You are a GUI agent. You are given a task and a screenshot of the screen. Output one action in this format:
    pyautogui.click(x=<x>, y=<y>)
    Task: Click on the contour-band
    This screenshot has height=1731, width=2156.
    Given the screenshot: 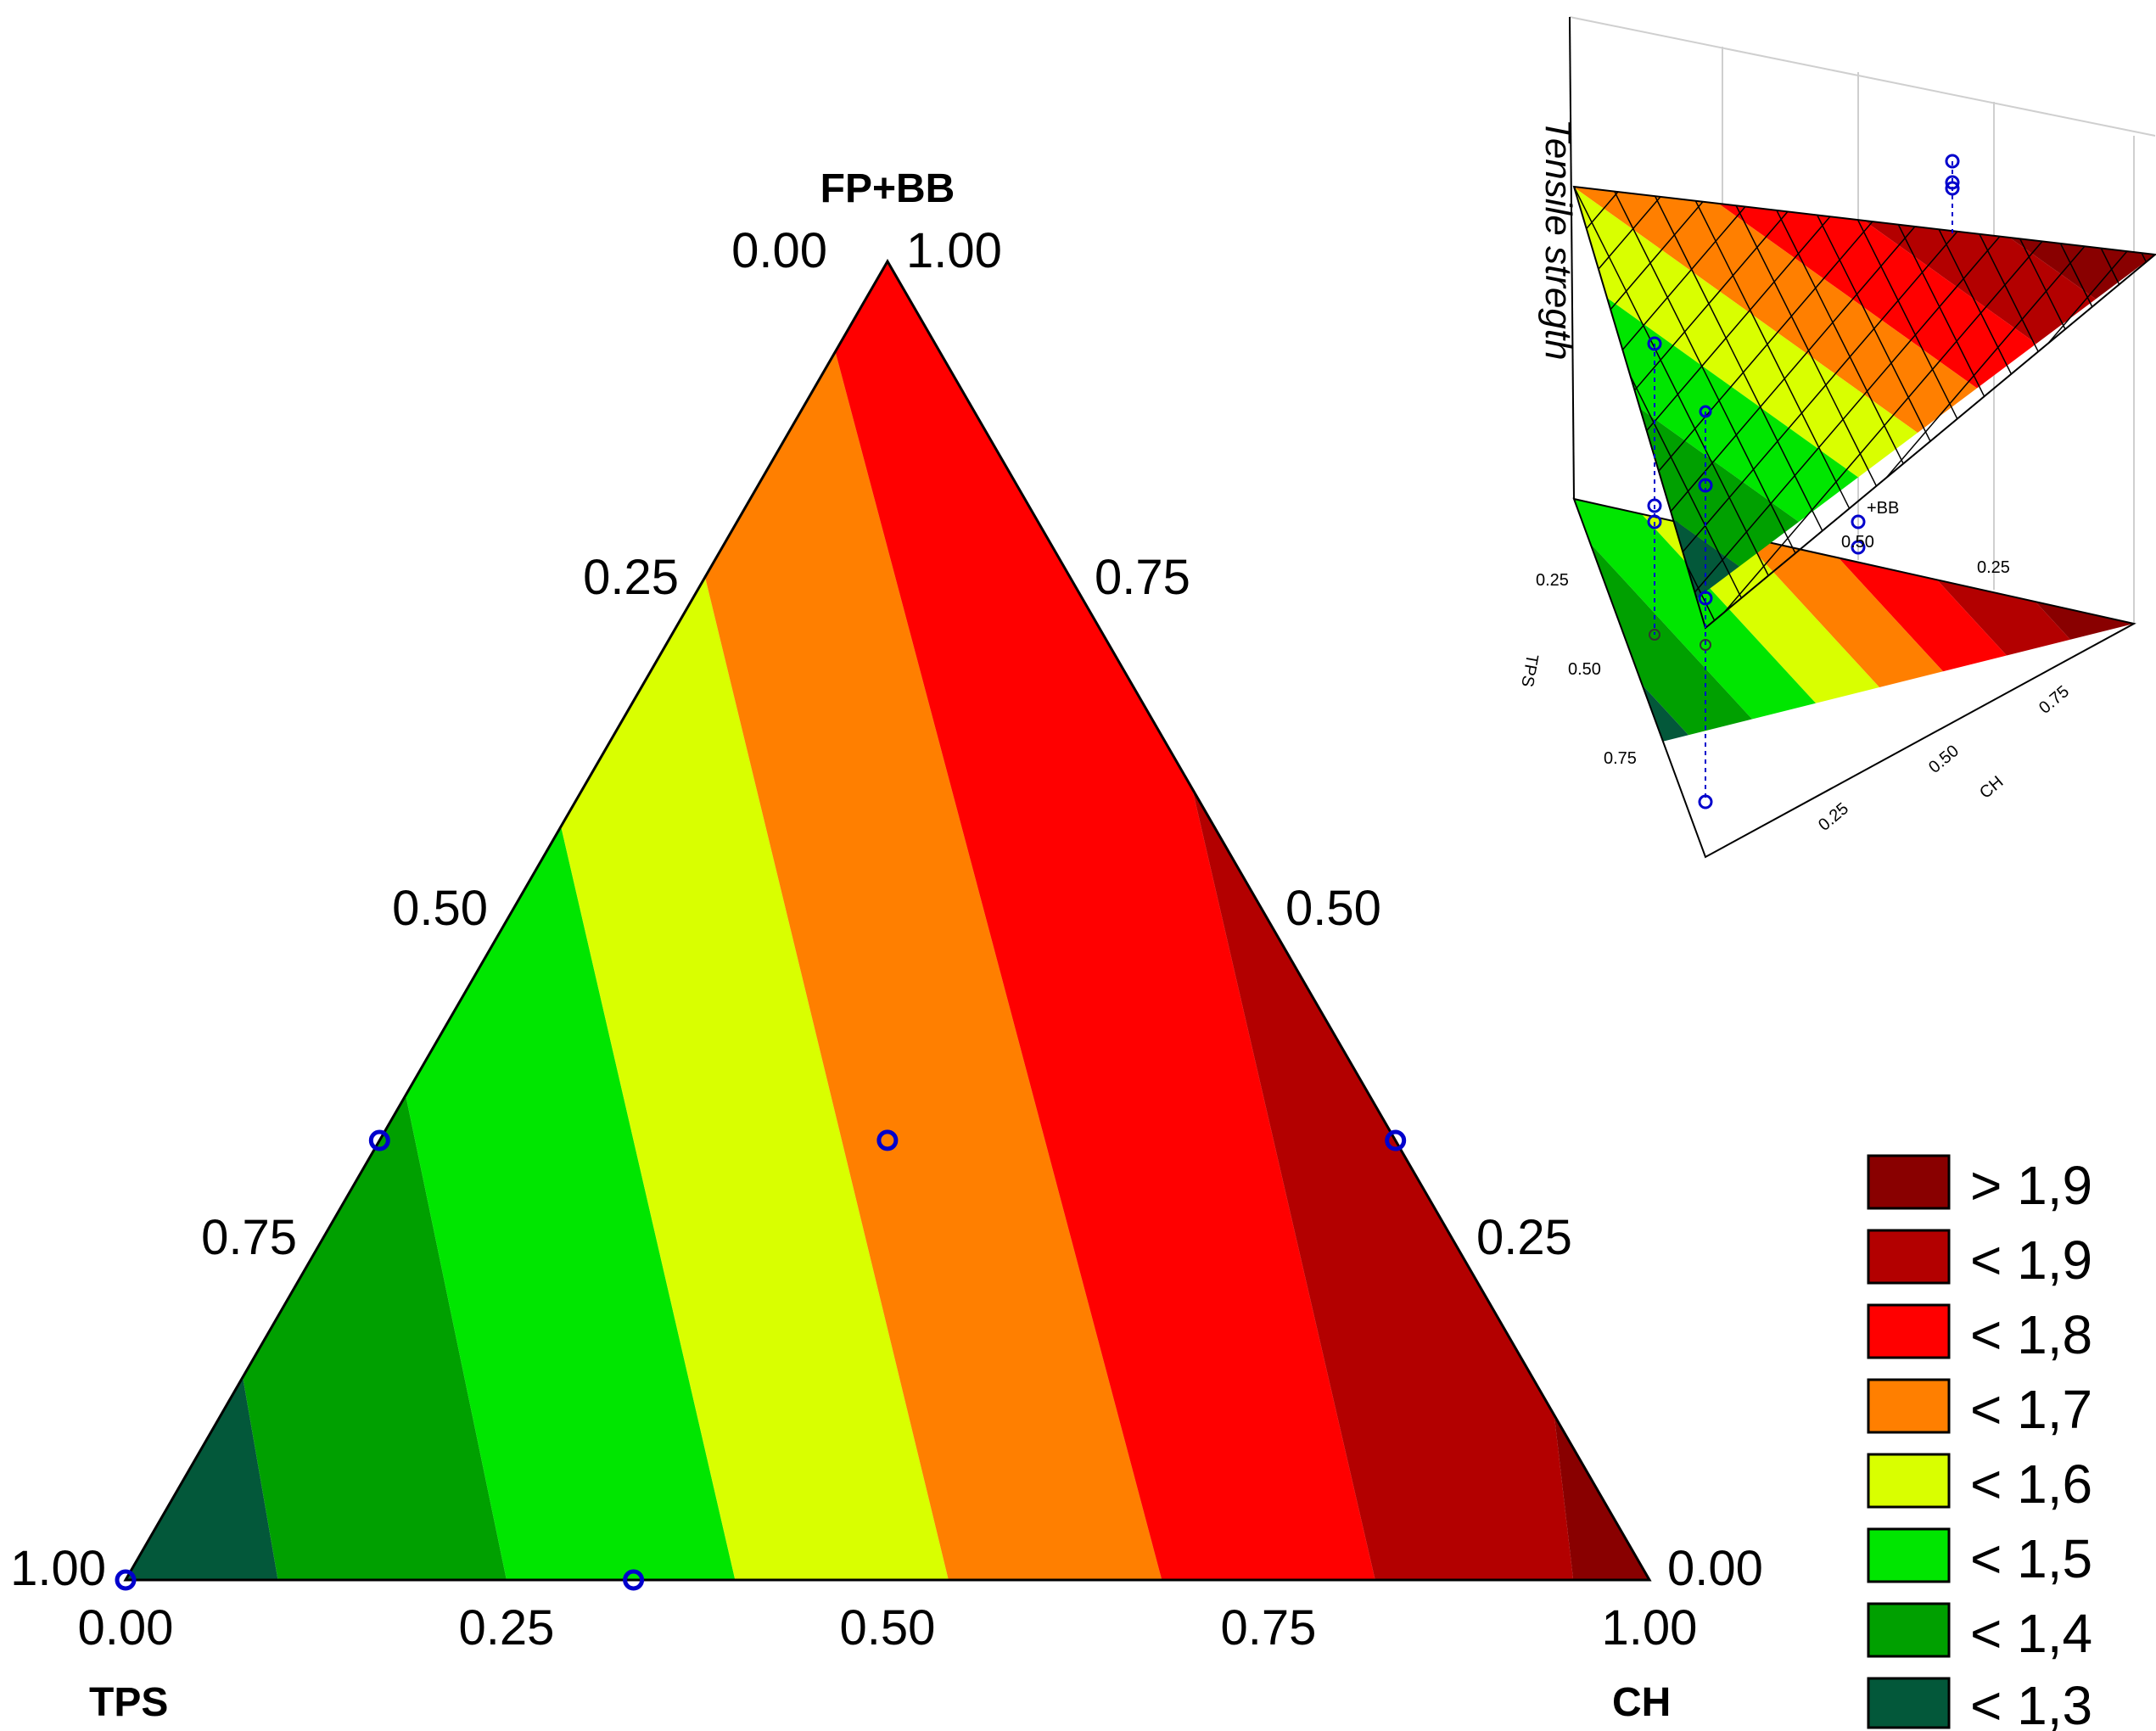 What is the action you would take?
    pyautogui.click(x=202, y=921)
    